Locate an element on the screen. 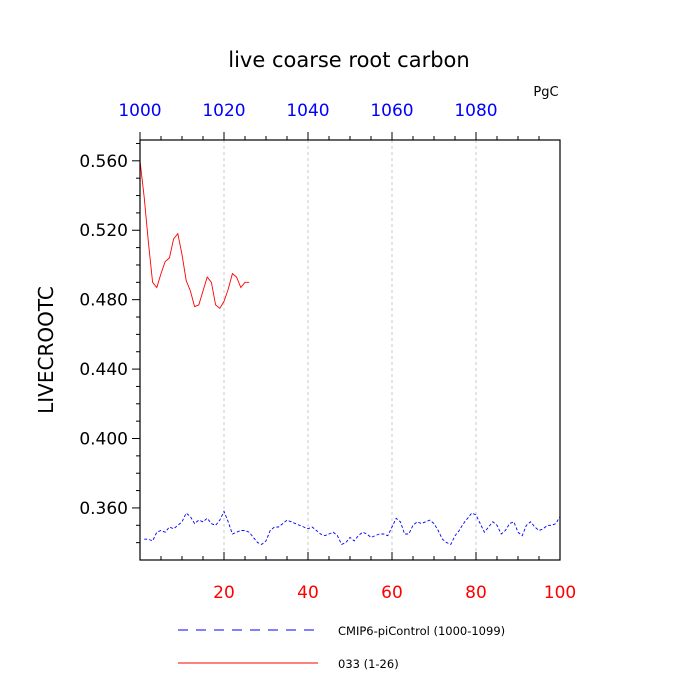 The height and width of the screenshot is (700, 700). top-tick-label: 1040 is located at coordinates (307, 111).